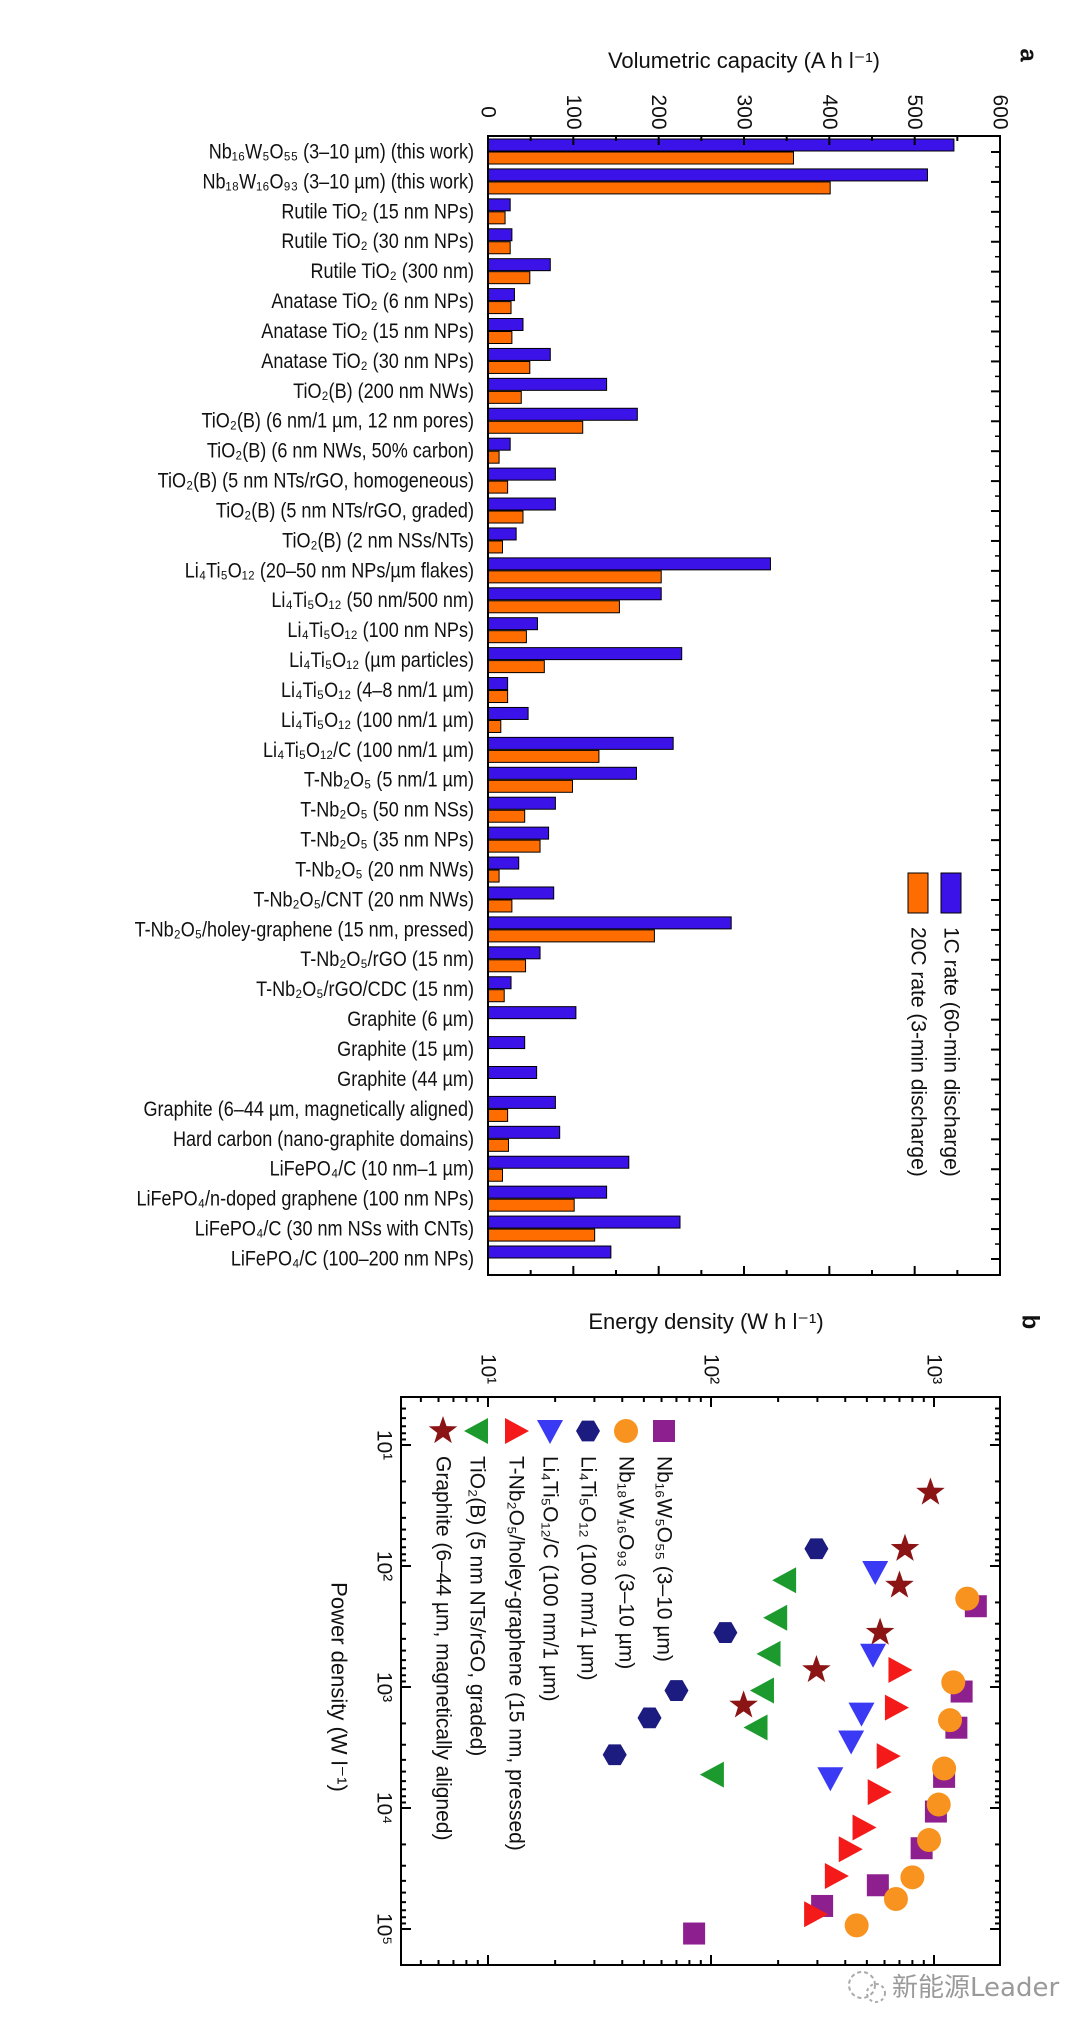  I want to click on x-tick-label: 300, so click(744, 111).